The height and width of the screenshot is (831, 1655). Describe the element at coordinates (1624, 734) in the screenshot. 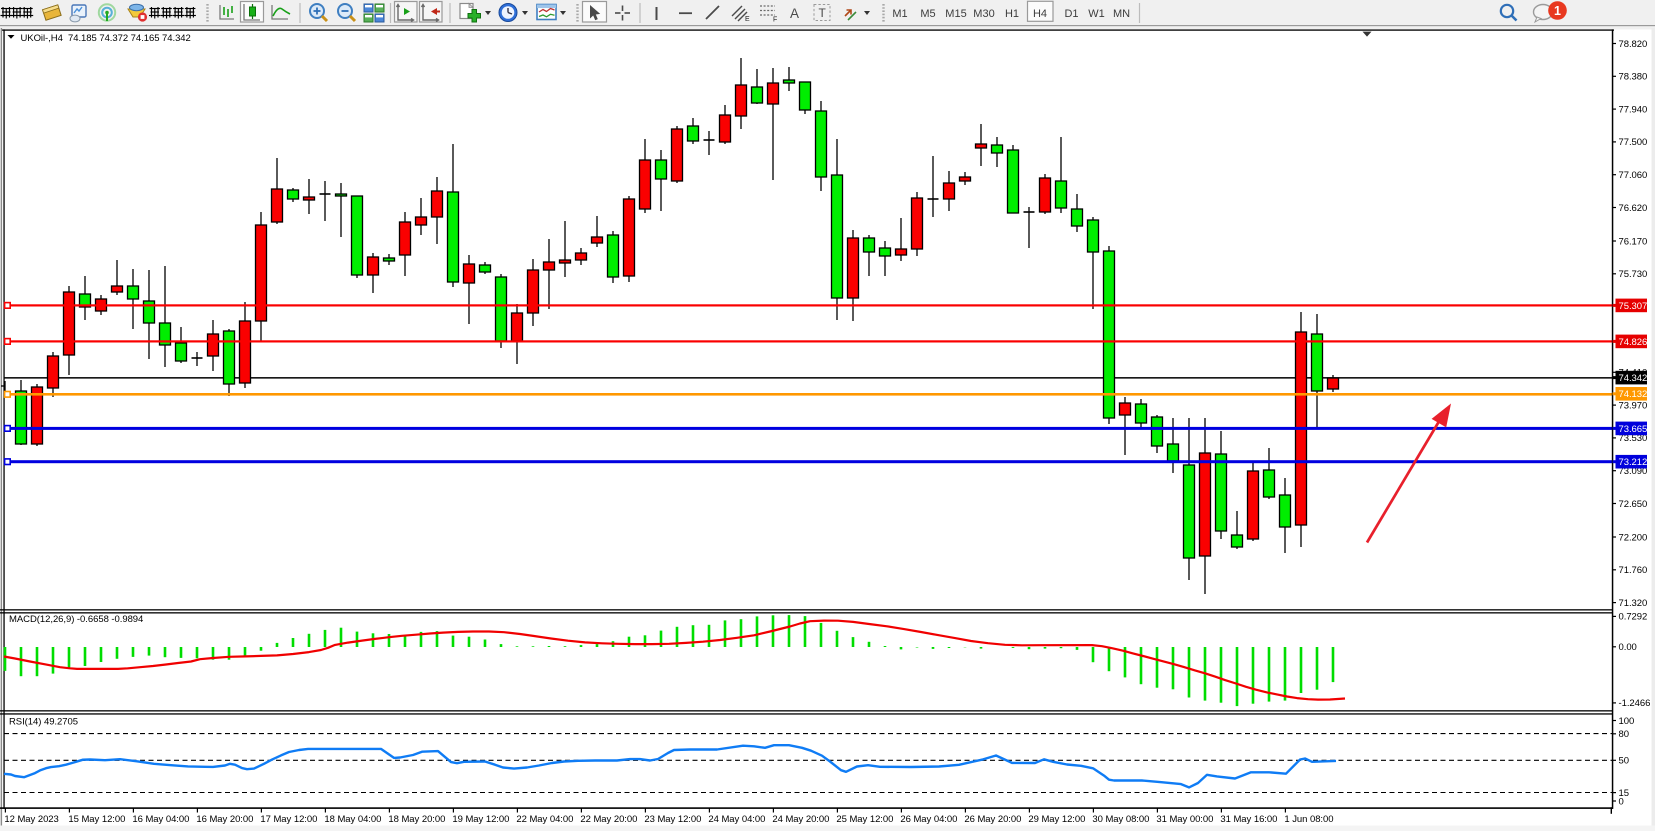

I see `svg-text: 80` at that location.